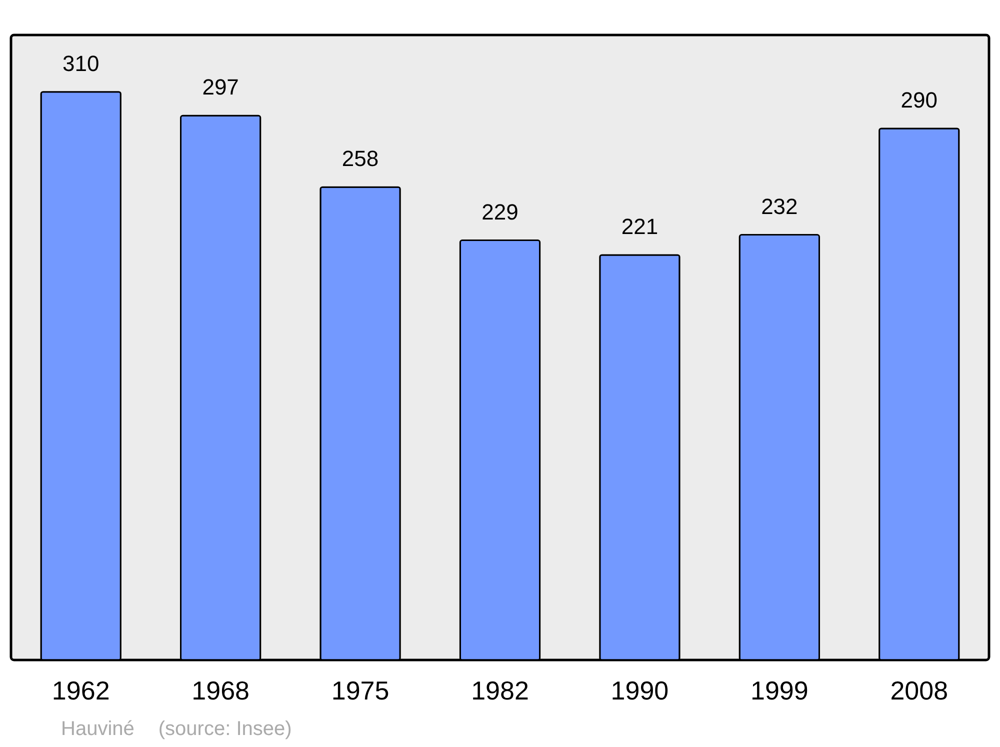  Describe the element at coordinates (779, 691) in the screenshot. I see `x-tick-label: 1999` at that location.